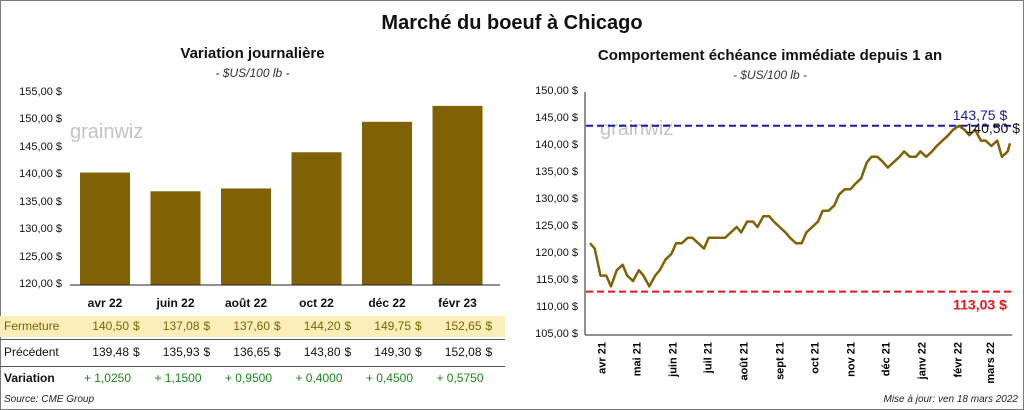 The height and width of the screenshot is (410, 1024). I want to click on month-tick-label: nov 21, so click(852, 359).